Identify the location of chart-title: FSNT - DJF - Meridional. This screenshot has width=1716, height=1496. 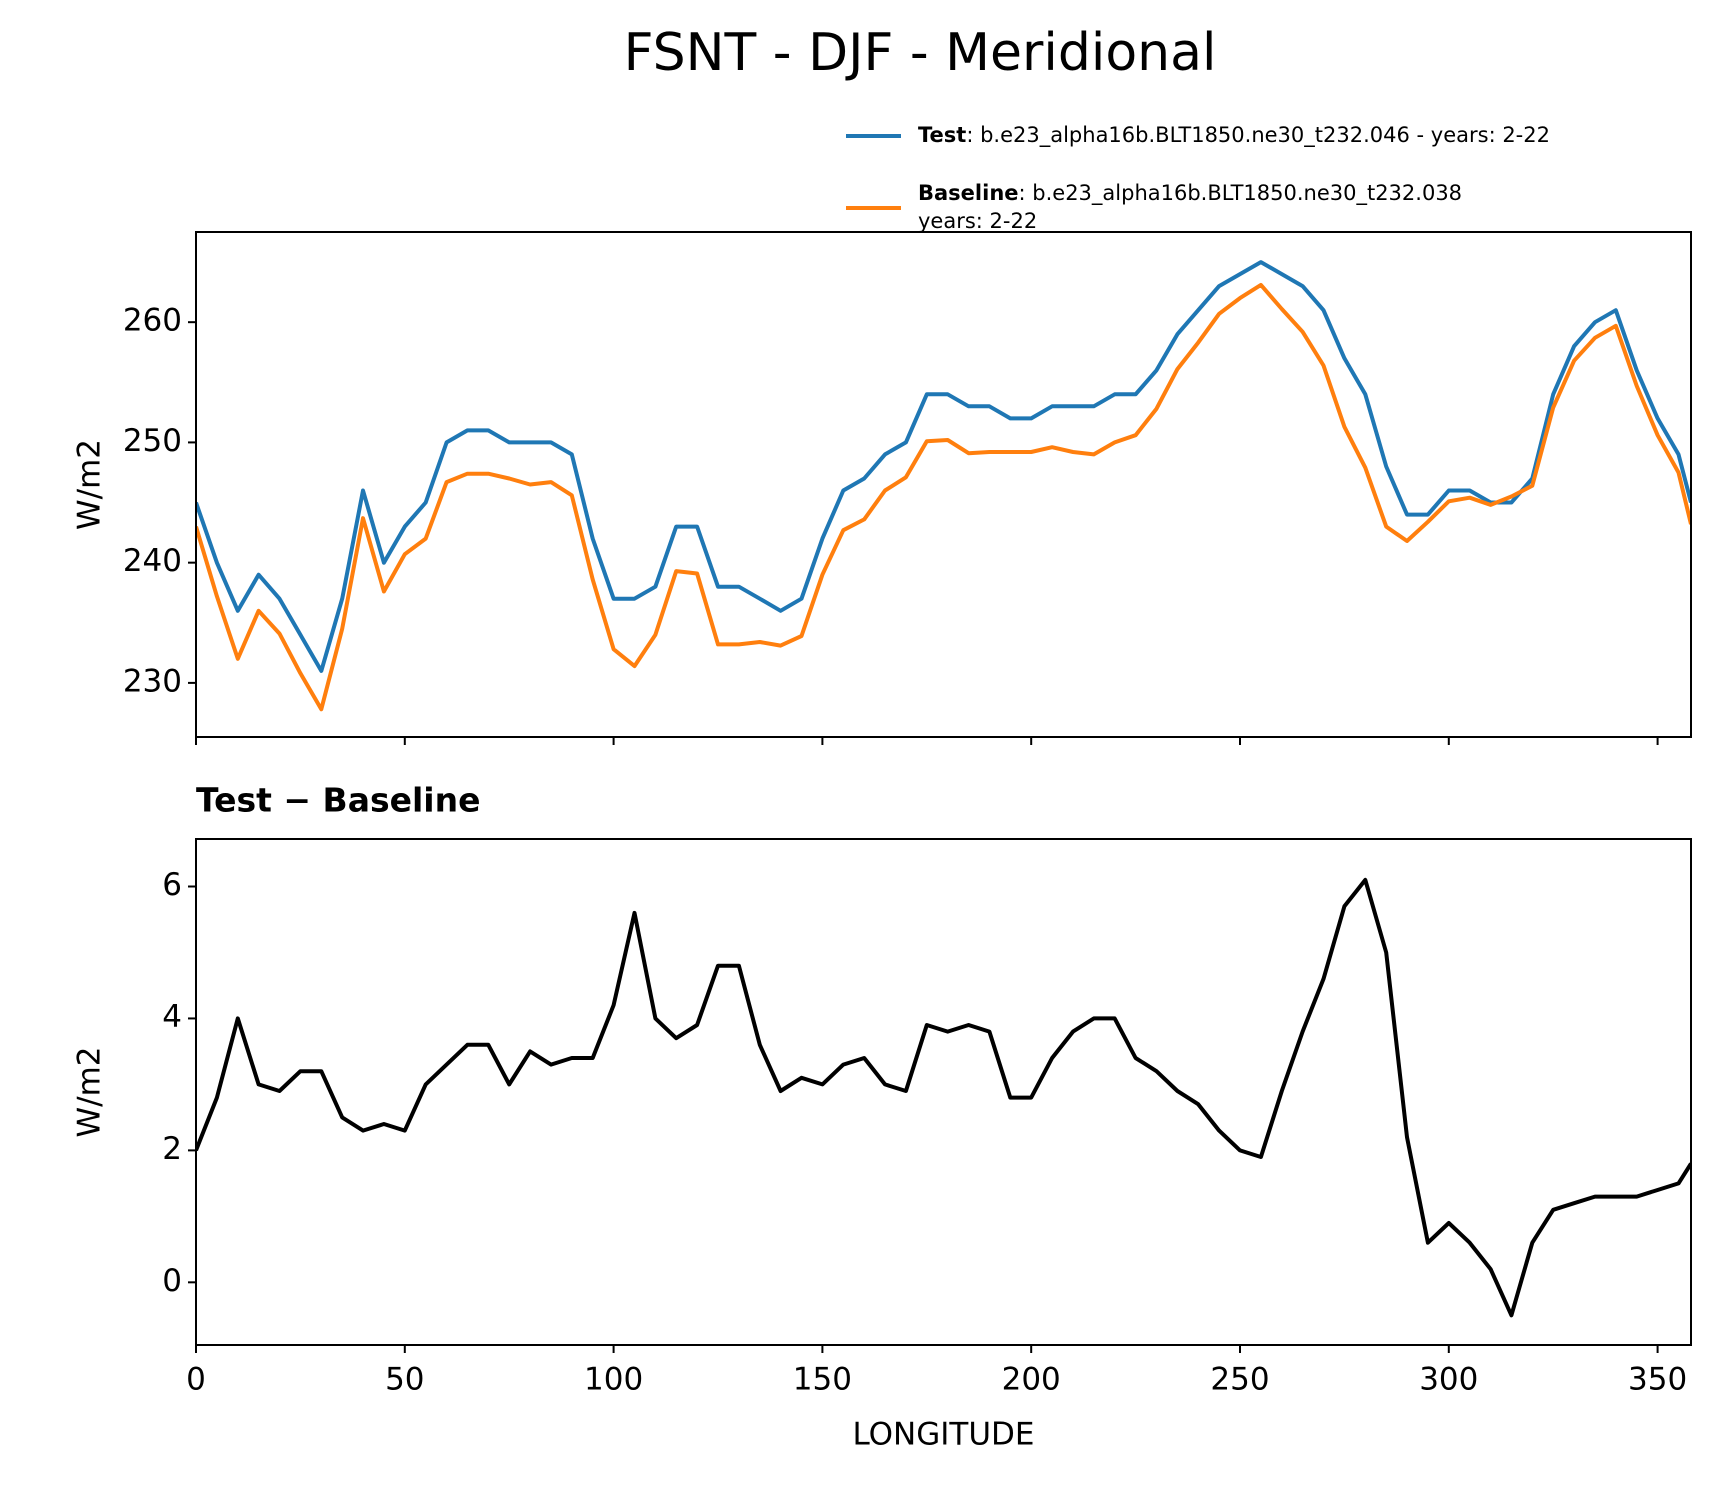
(920, 53).